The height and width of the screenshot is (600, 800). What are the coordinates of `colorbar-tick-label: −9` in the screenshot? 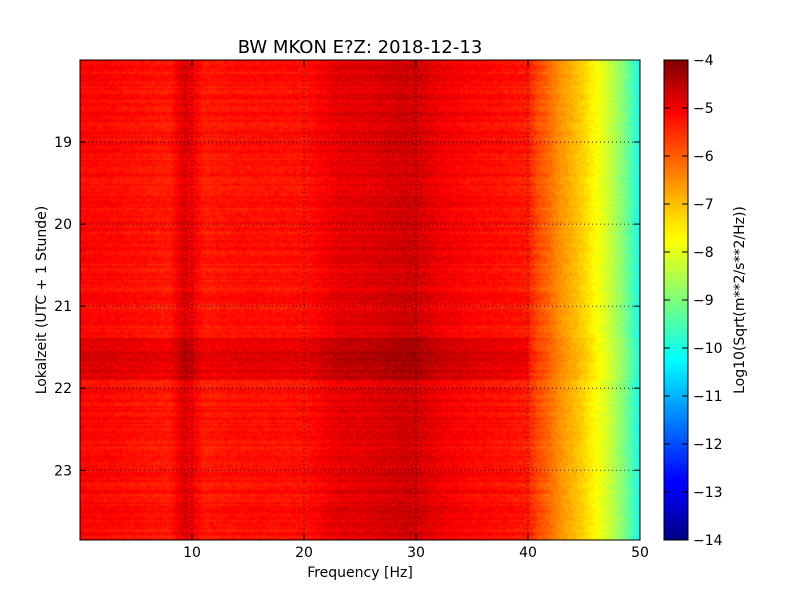 It's located at (703, 301).